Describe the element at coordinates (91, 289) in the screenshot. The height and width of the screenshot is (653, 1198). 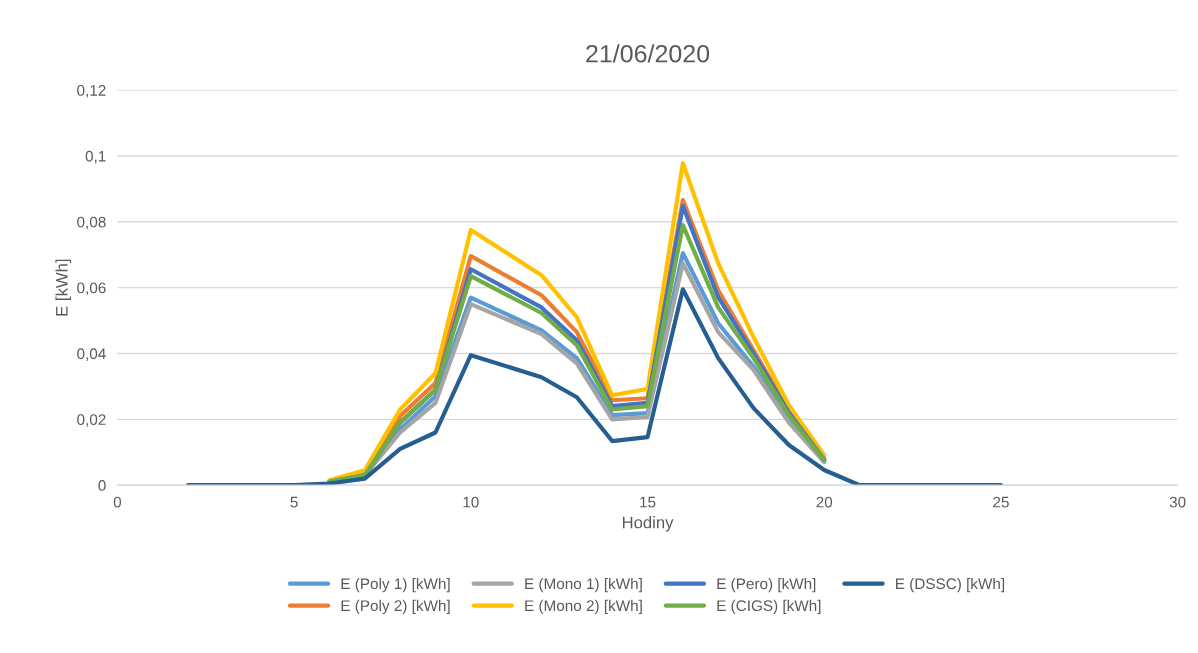
I see `y-tick-label: 0,06` at that location.